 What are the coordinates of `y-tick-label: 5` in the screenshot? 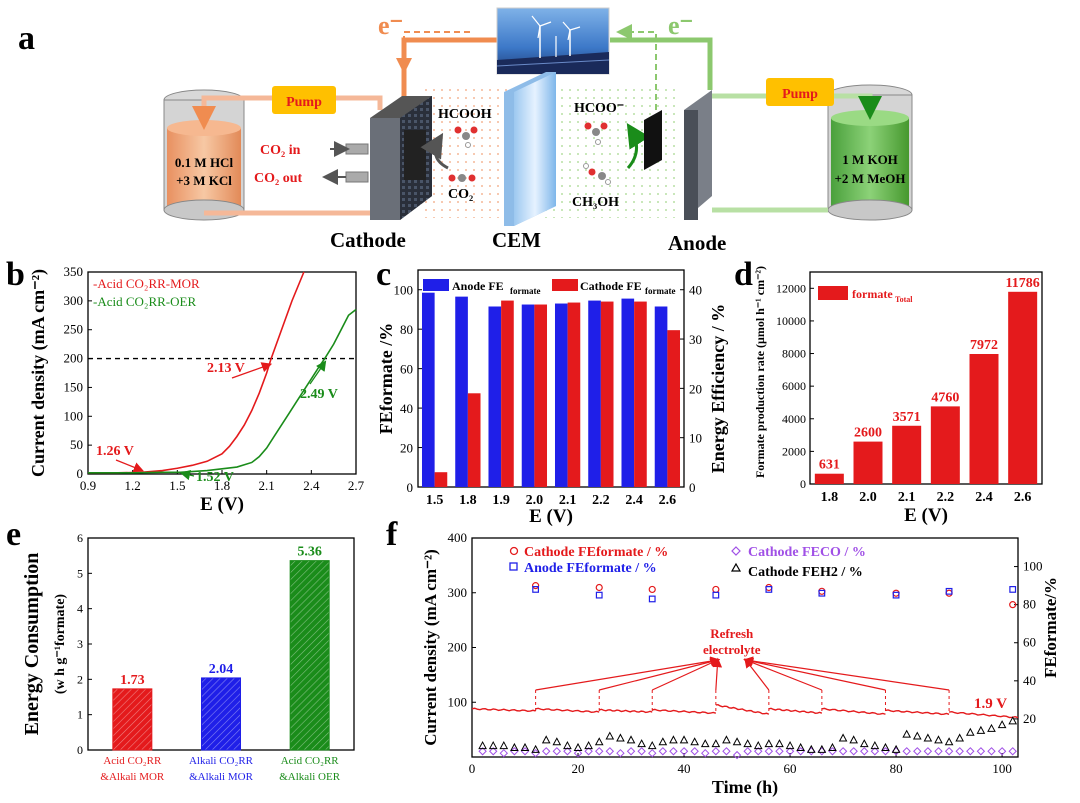 It's located at (80, 573).